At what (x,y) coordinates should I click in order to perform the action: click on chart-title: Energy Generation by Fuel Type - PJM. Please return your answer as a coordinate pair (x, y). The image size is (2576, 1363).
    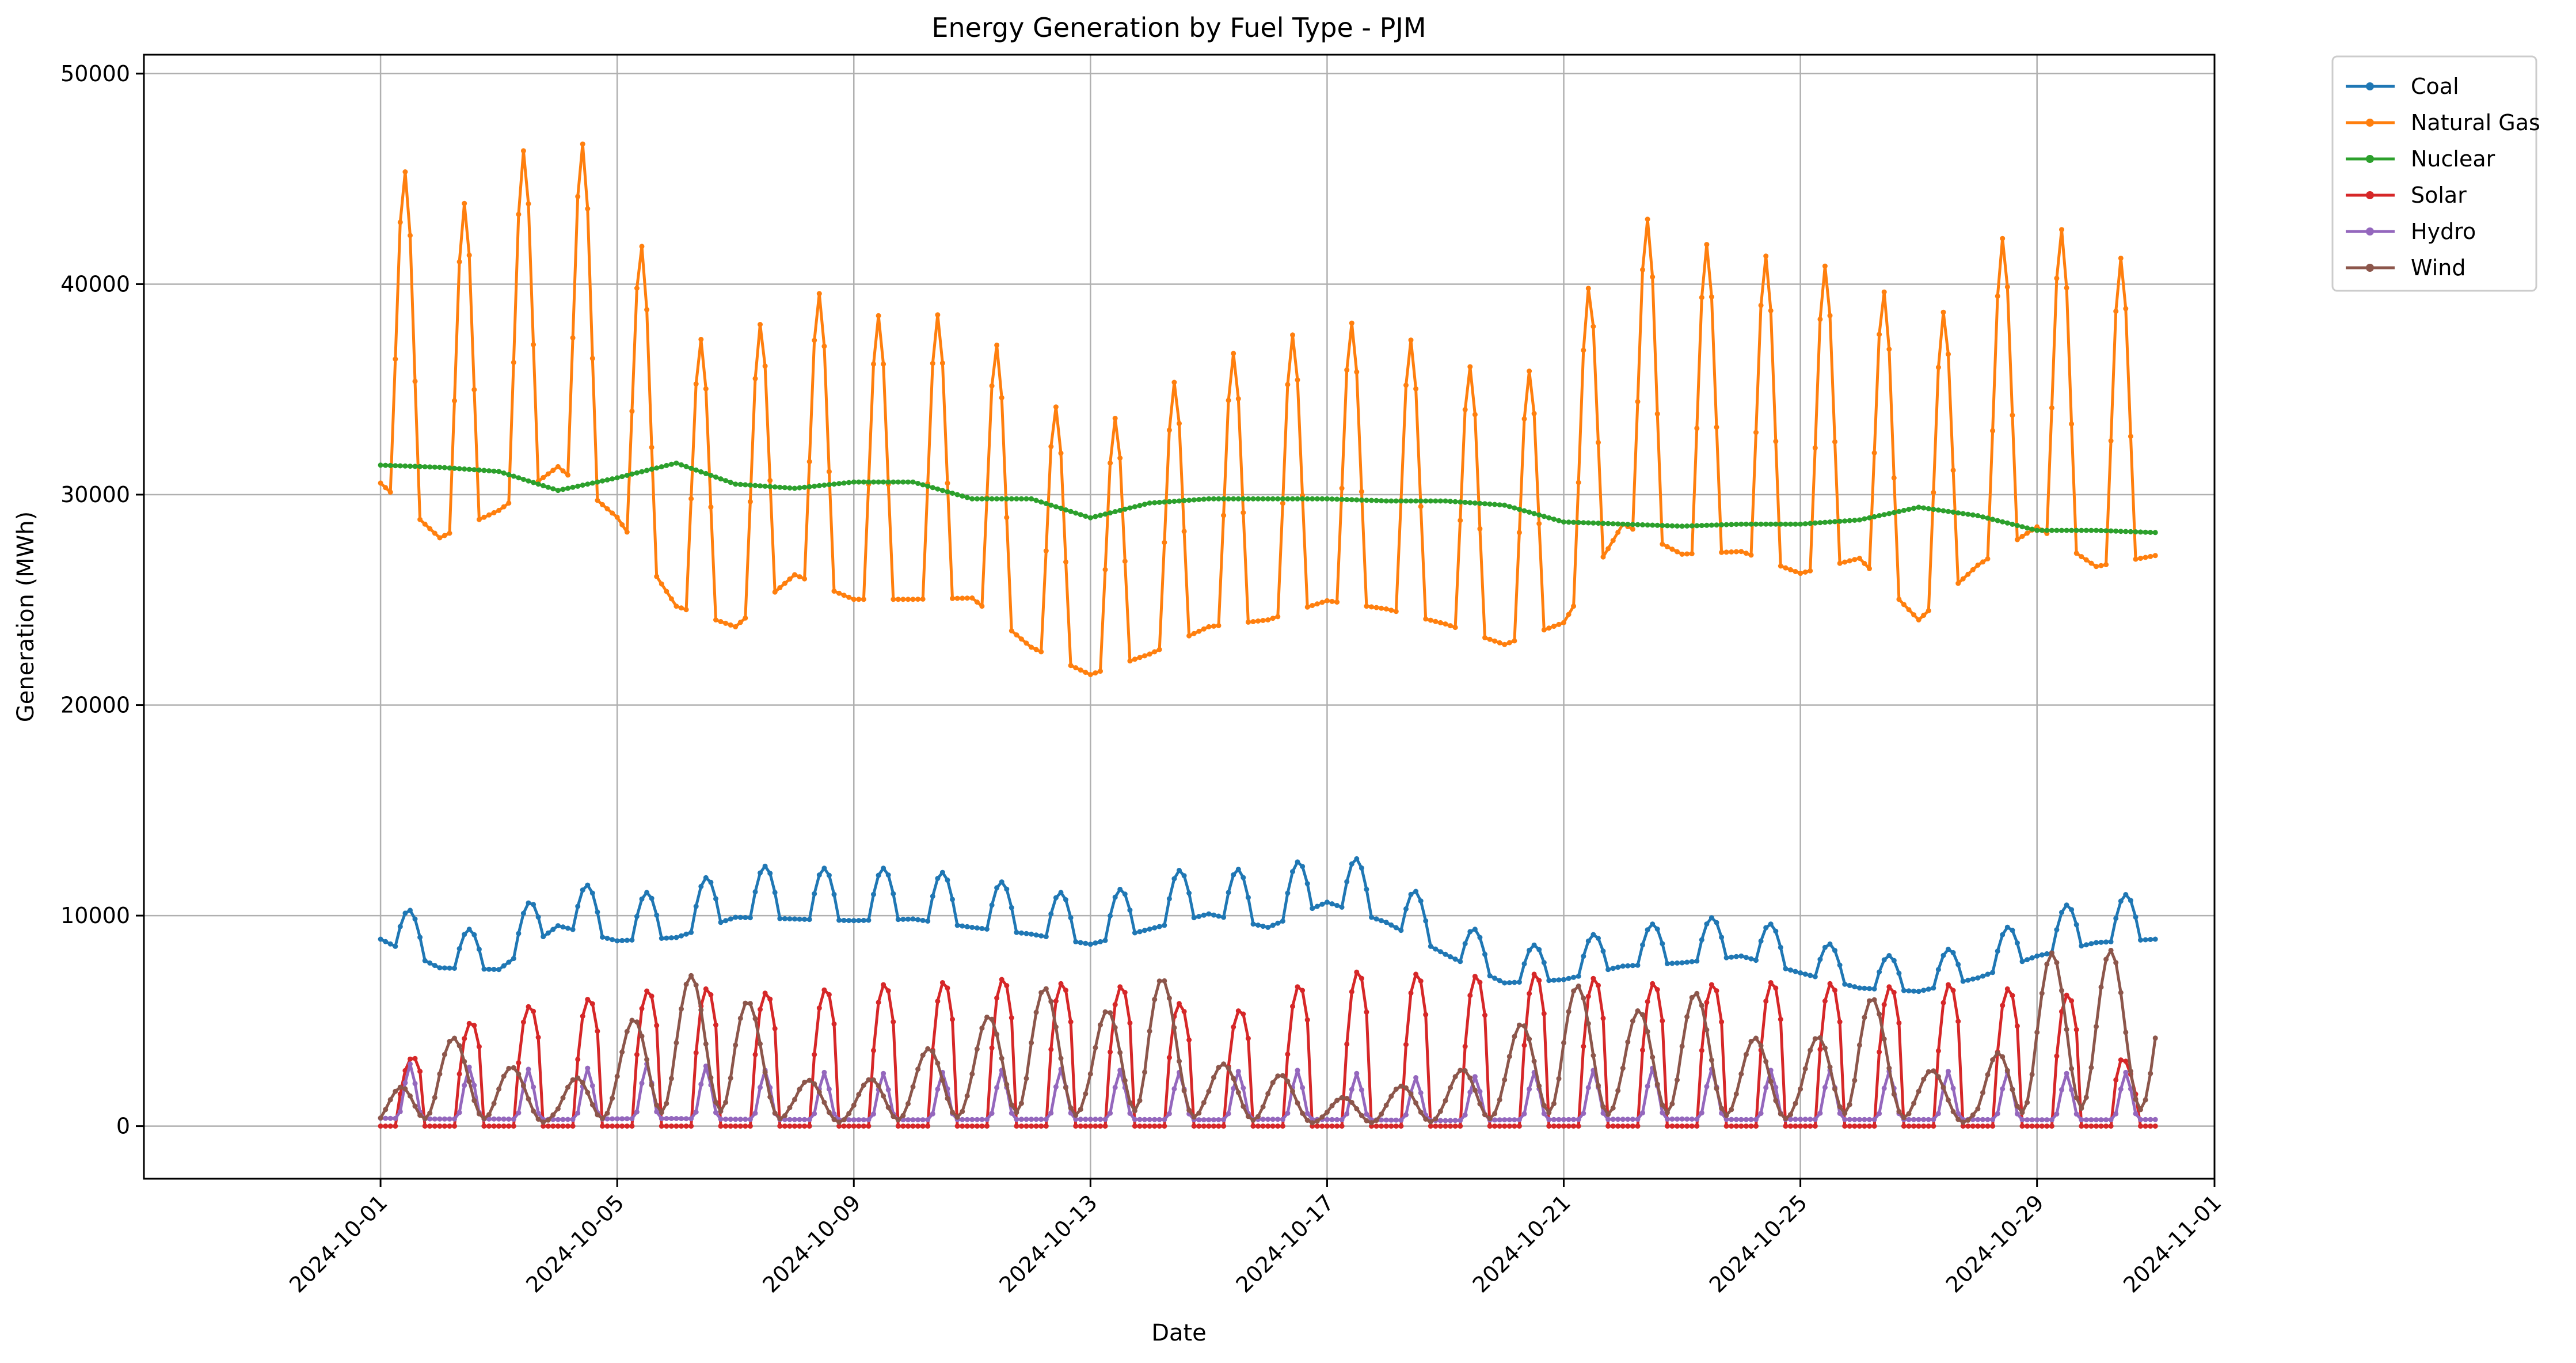
    Looking at the image, I should click on (1179, 28).